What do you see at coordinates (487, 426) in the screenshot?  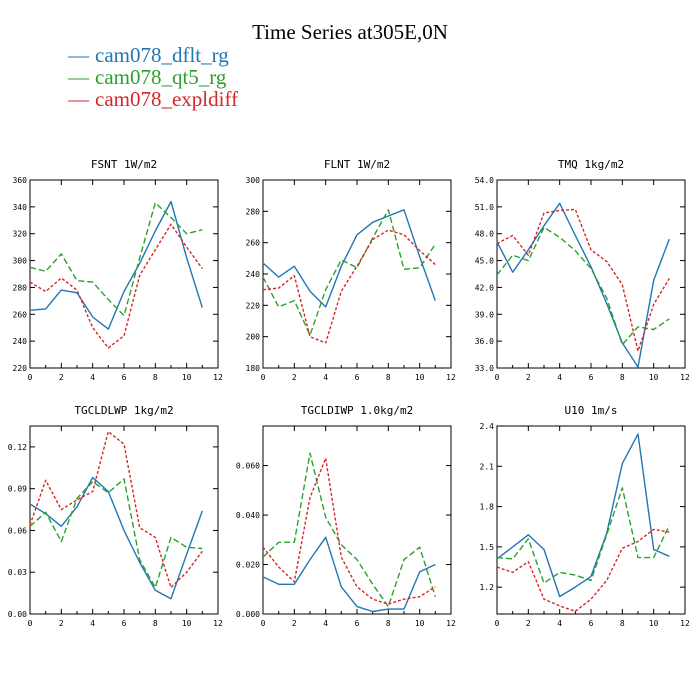 I see `y-tick-label: 2.4` at bounding box center [487, 426].